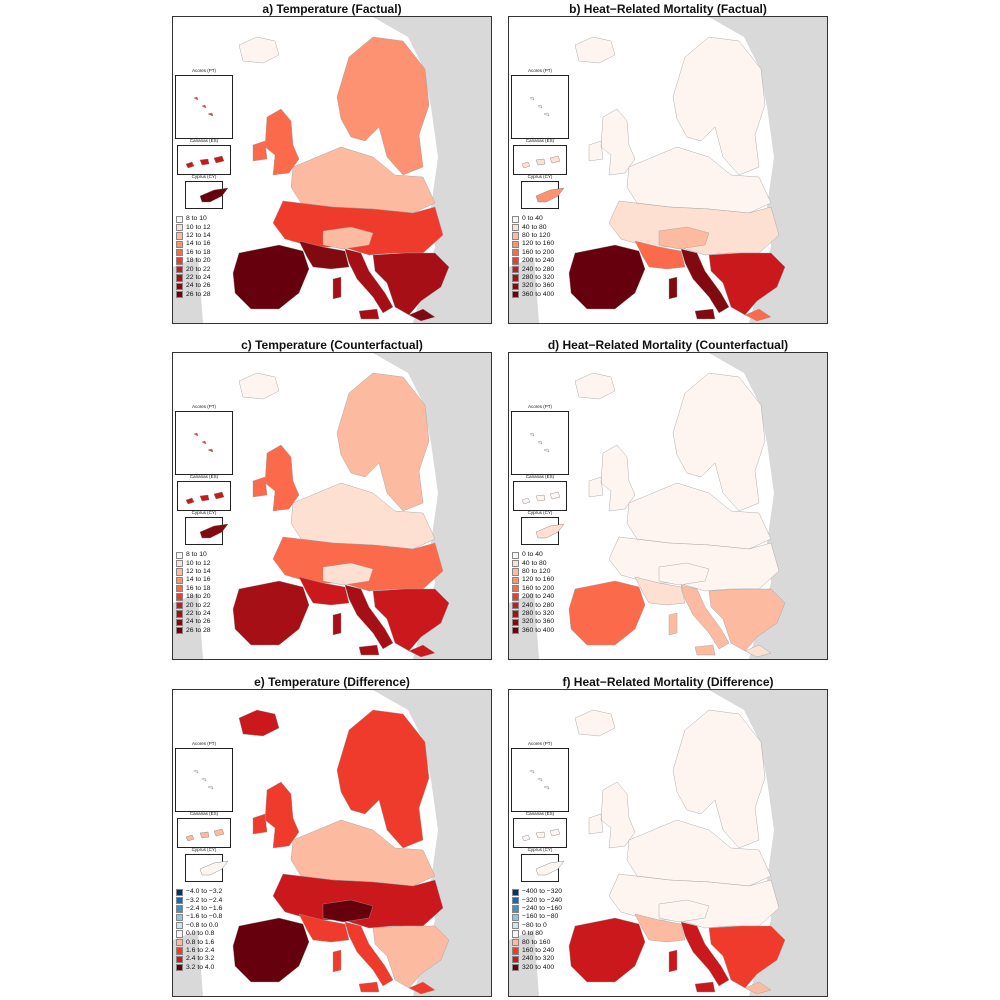  Describe the element at coordinates (540, 917) in the screenshot. I see `legend-label: −160 to −80` at that location.